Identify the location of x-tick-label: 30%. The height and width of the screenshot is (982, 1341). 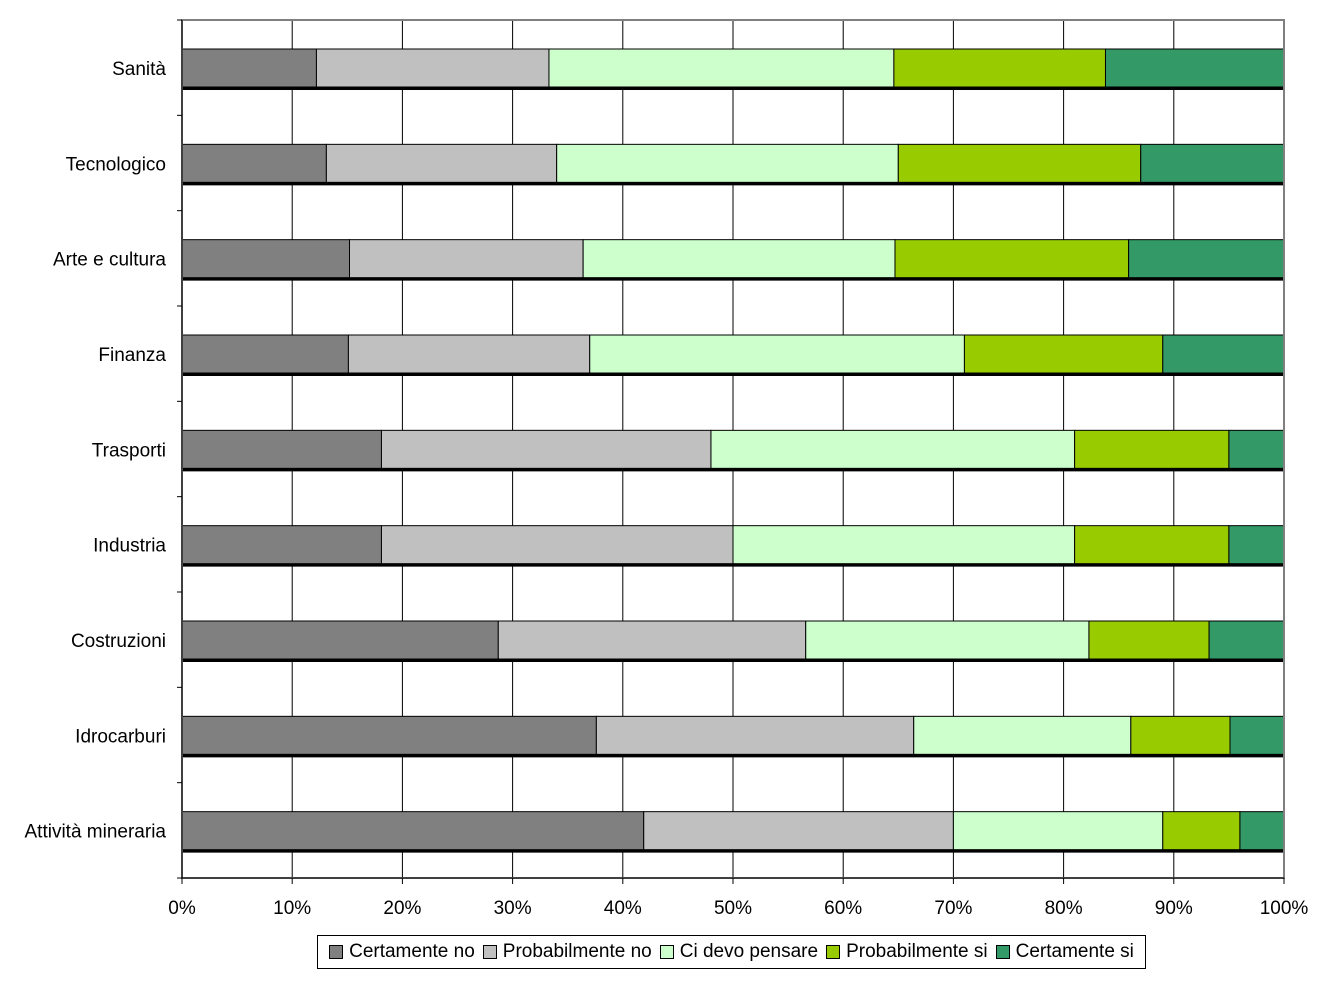
(513, 908).